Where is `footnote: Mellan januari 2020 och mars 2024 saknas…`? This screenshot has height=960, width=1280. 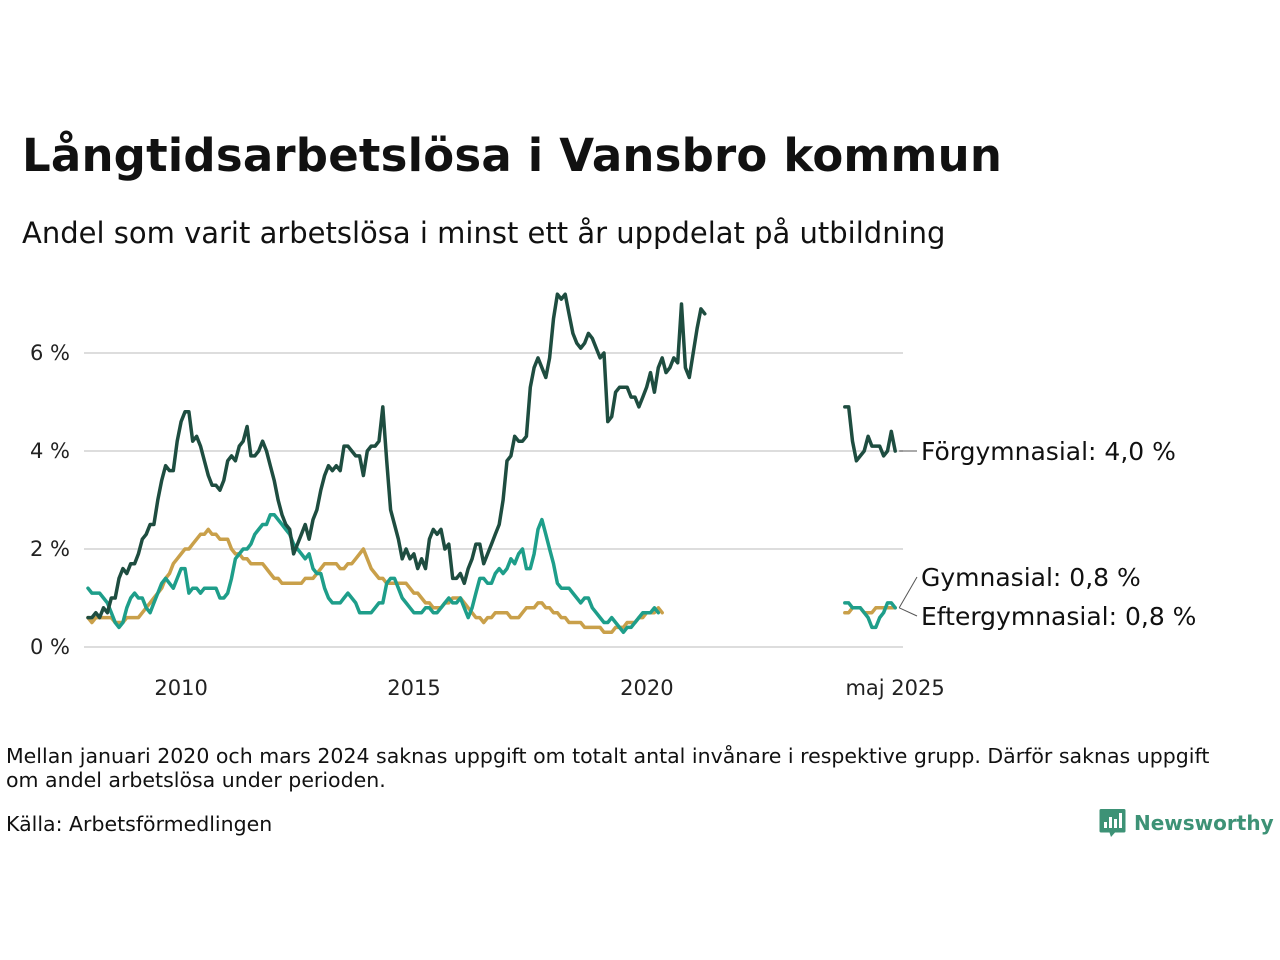 footnote: Mellan januari 2020 och mars 2024 saknas… is located at coordinates (608, 768).